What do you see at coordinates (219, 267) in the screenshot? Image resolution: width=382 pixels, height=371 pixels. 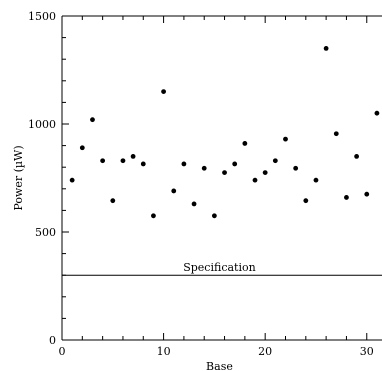 I see `specification-label: Specification` at bounding box center [219, 267].